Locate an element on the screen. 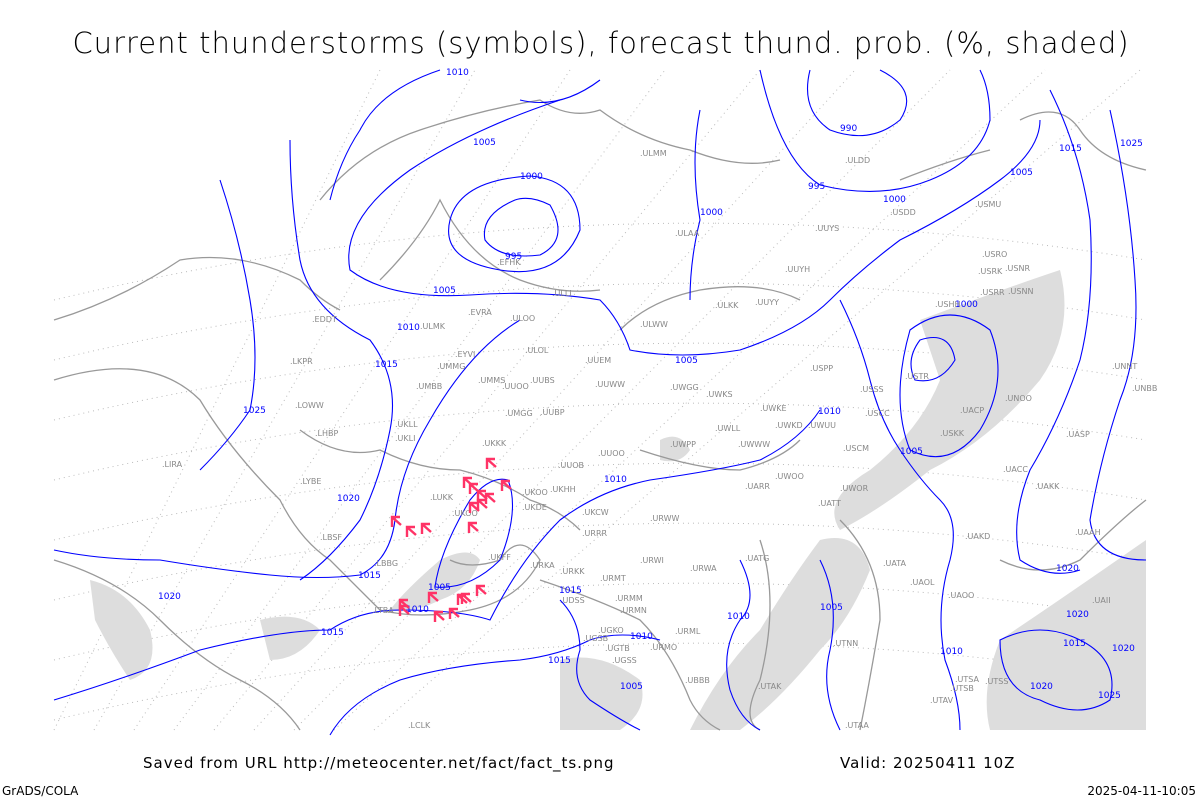 This screenshot has height=800, width=1200. station-label: .USKK is located at coordinates (952, 433).